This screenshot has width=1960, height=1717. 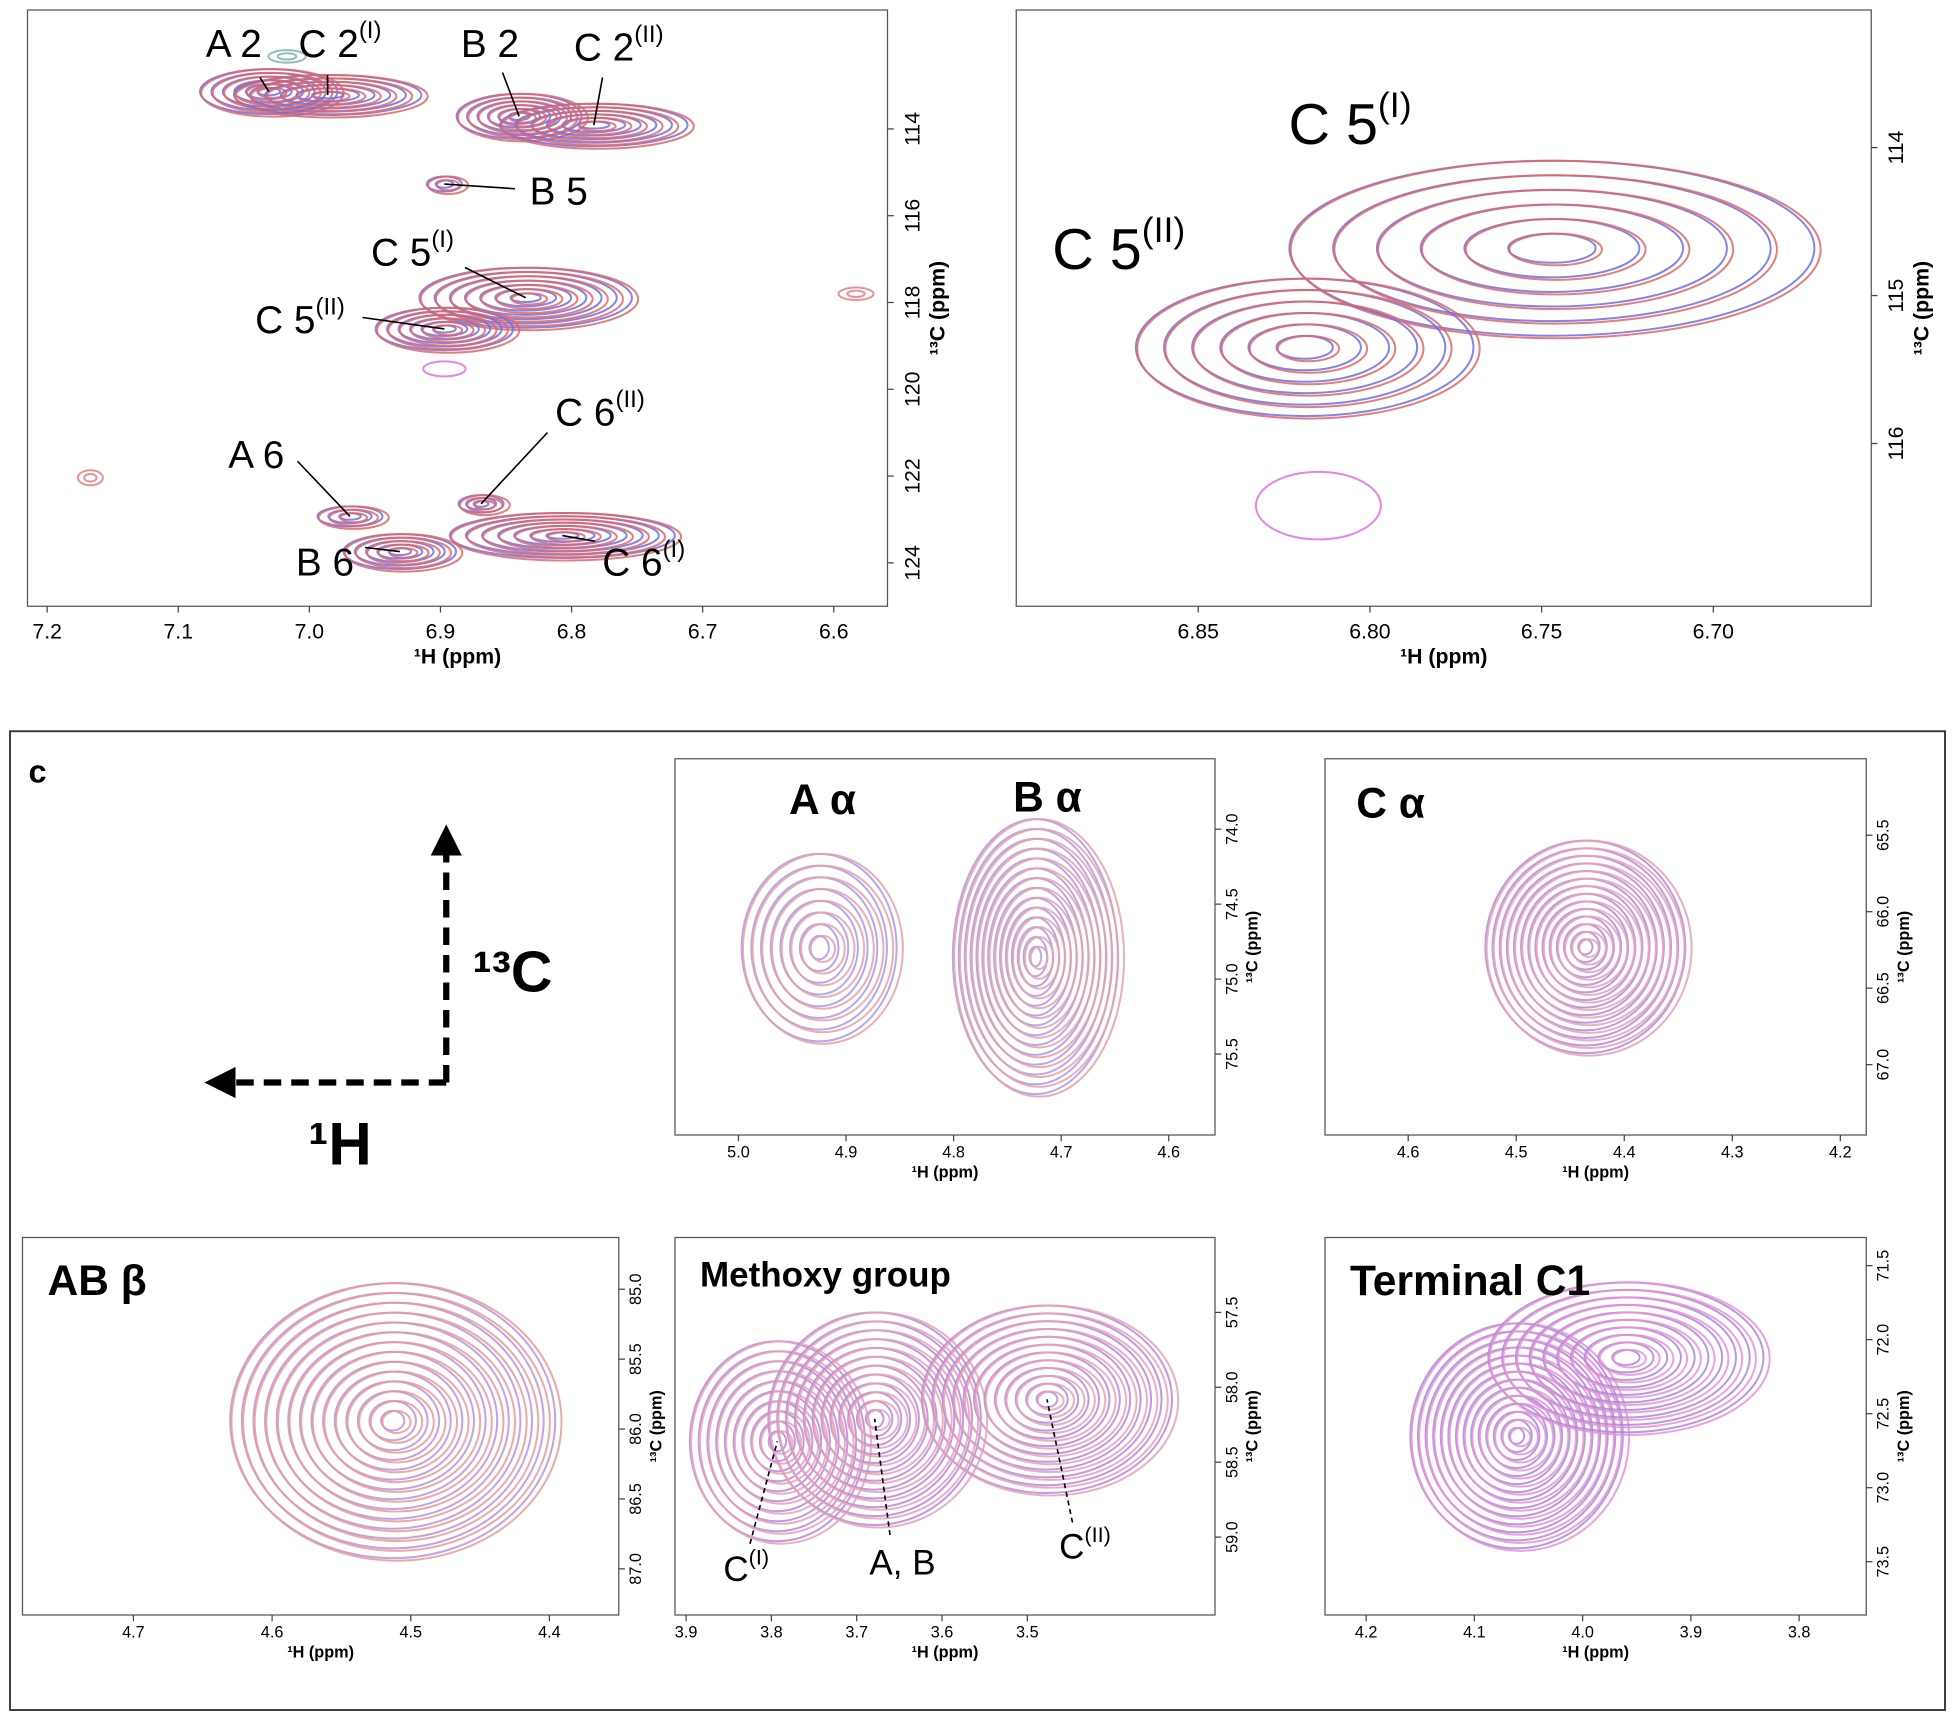 What do you see at coordinates (822, 800) in the screenshot?
I see `peak-label: A α` at bounding box center [822, 800].